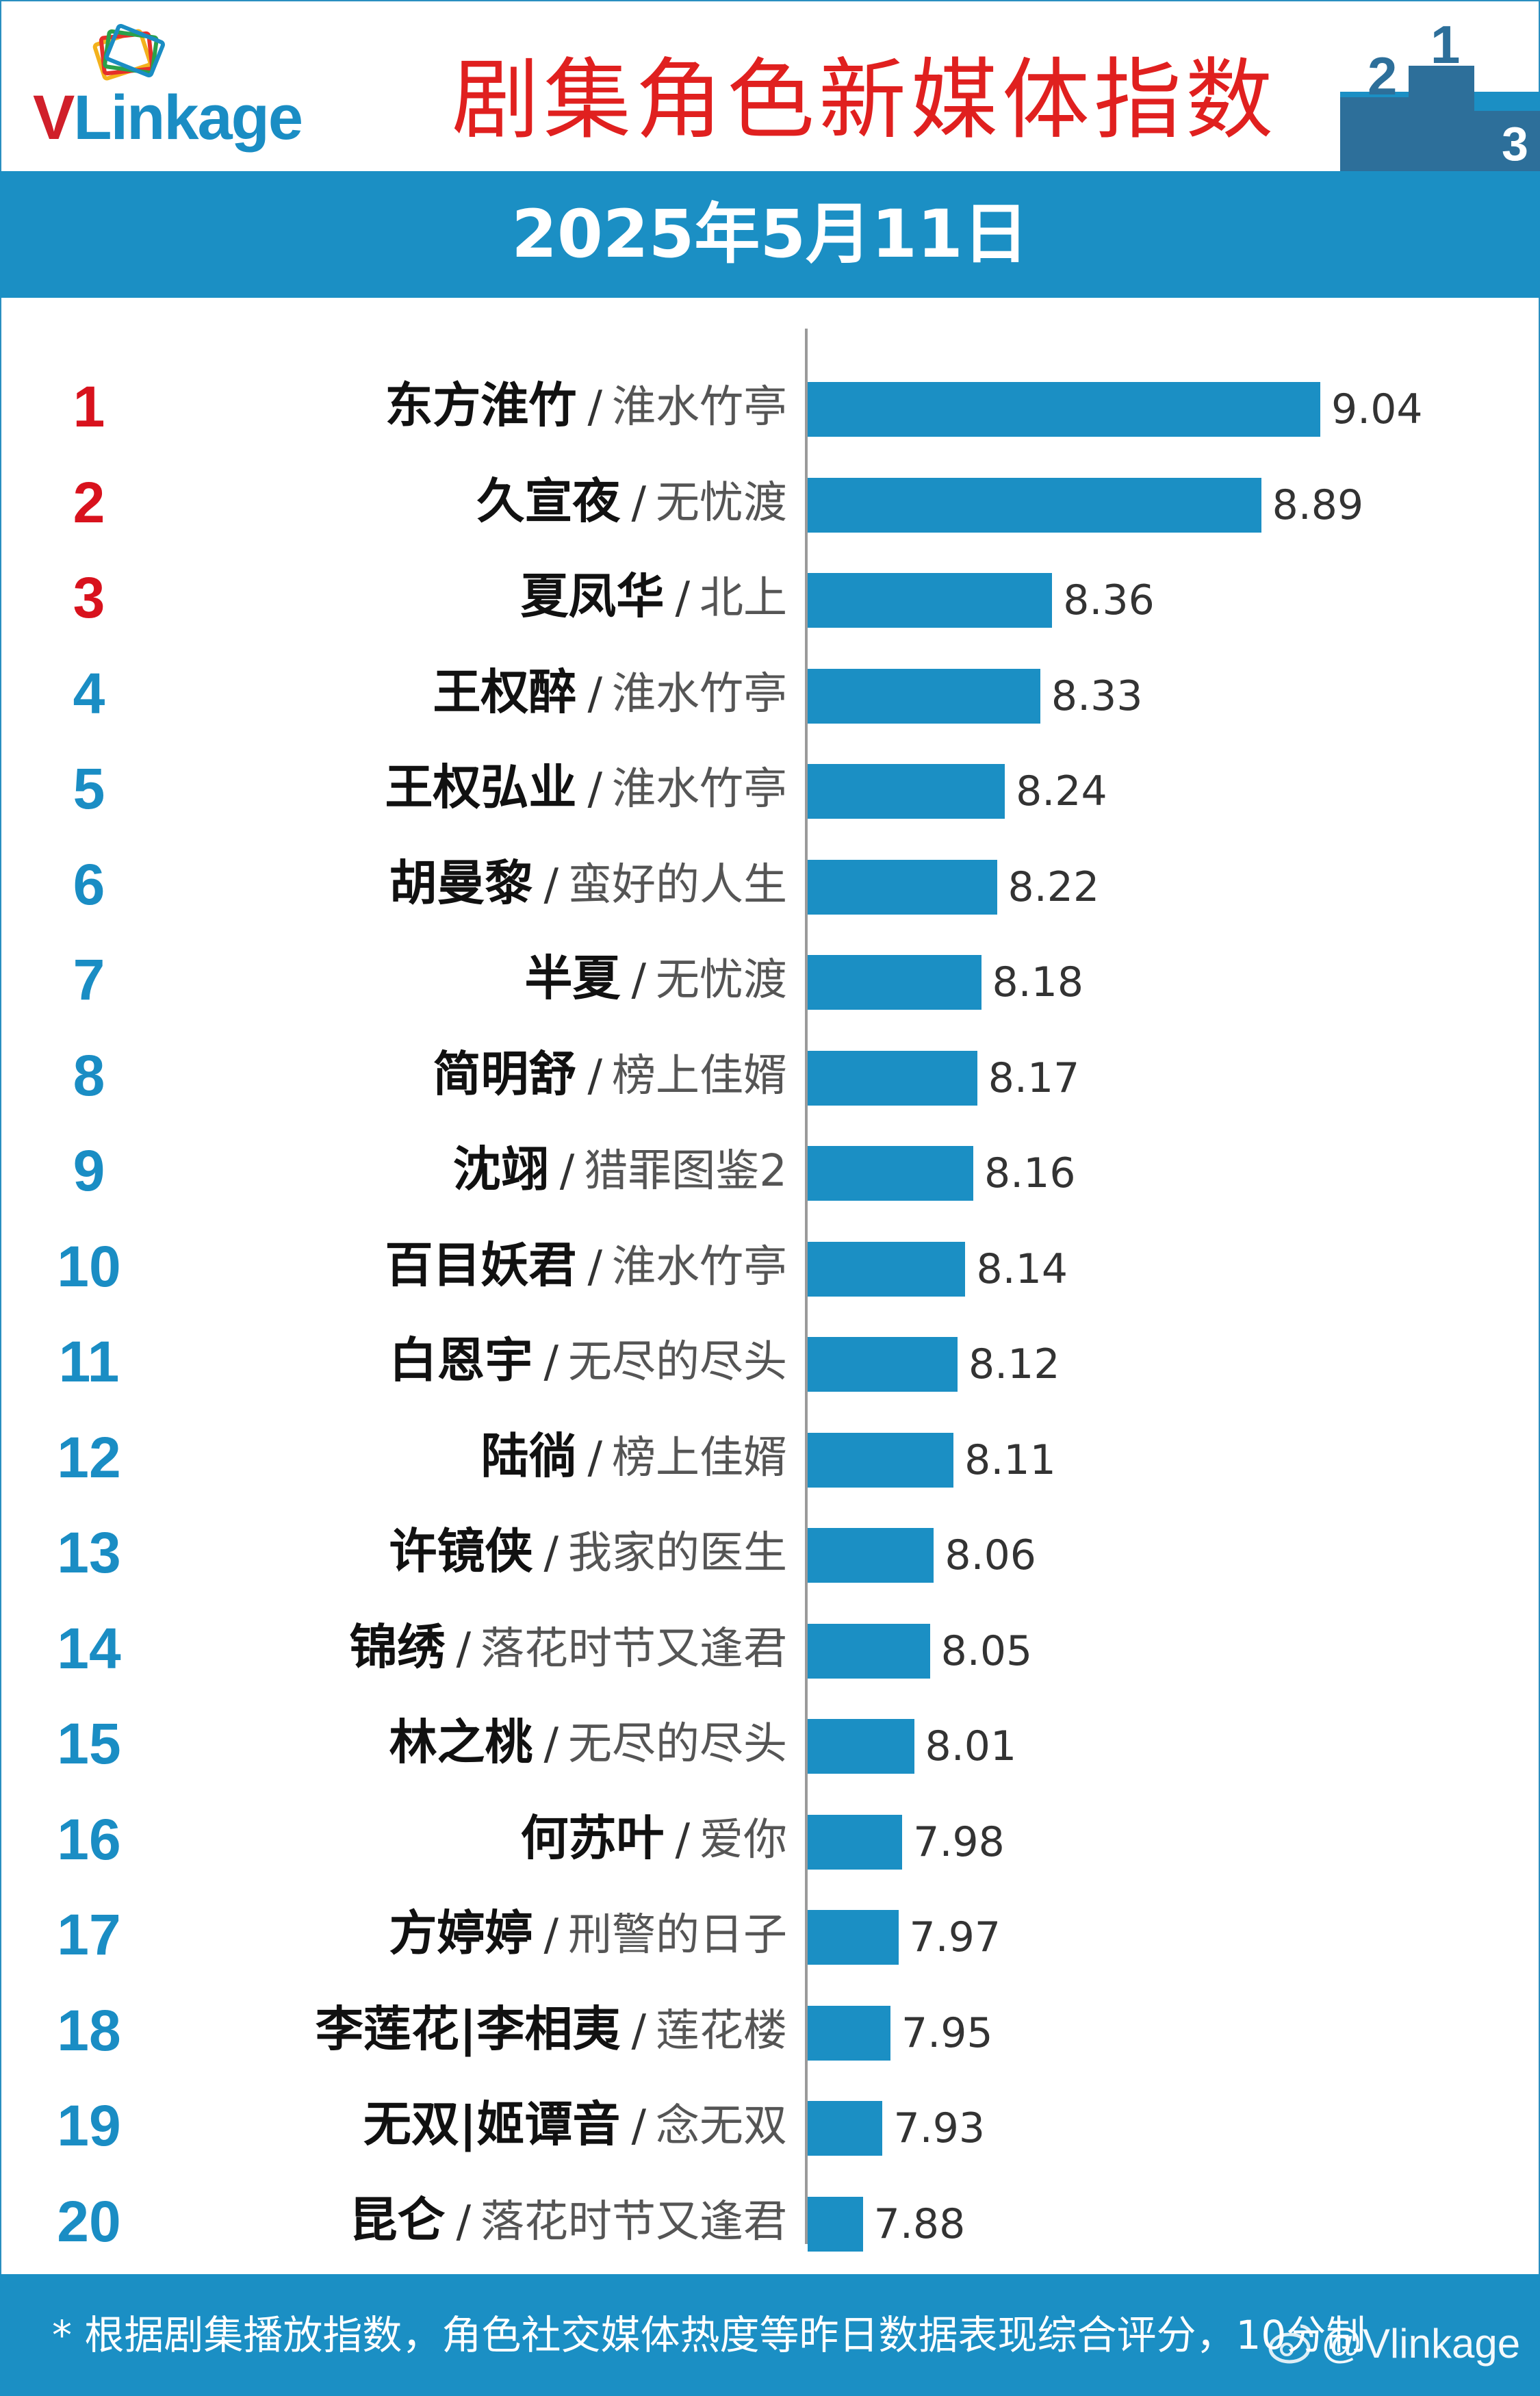 This screenshot has width=1540, height=2396. I want to click on bar-label: 东方淮竹 / 淮水竹亭, so click(586, 405).